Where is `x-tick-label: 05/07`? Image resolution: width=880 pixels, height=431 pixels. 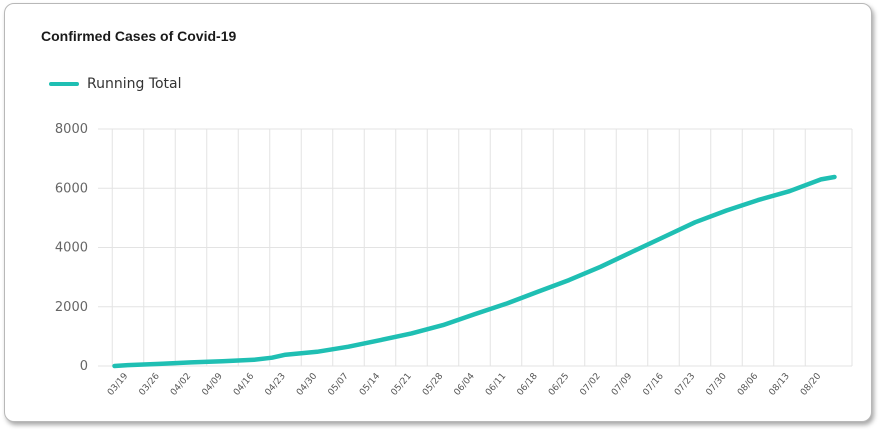
x-tick-label: 05/07 is located at coordinates (338, 385).